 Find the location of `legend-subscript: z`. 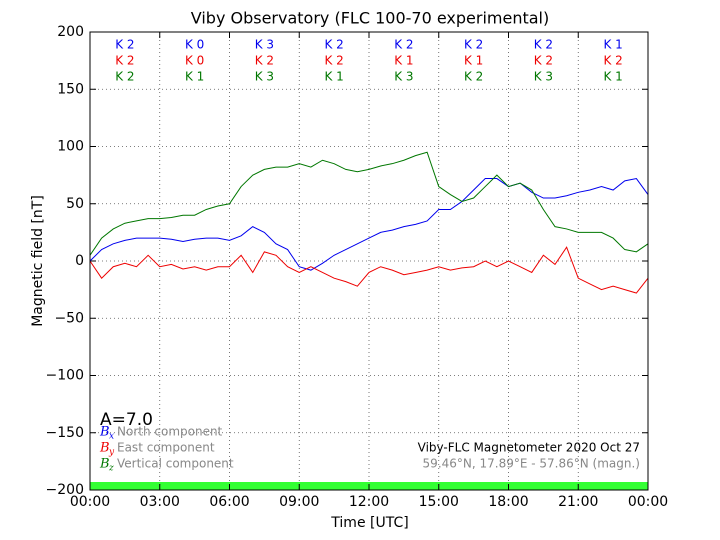

legend-subscript: z is located at coordinates (111, 469).